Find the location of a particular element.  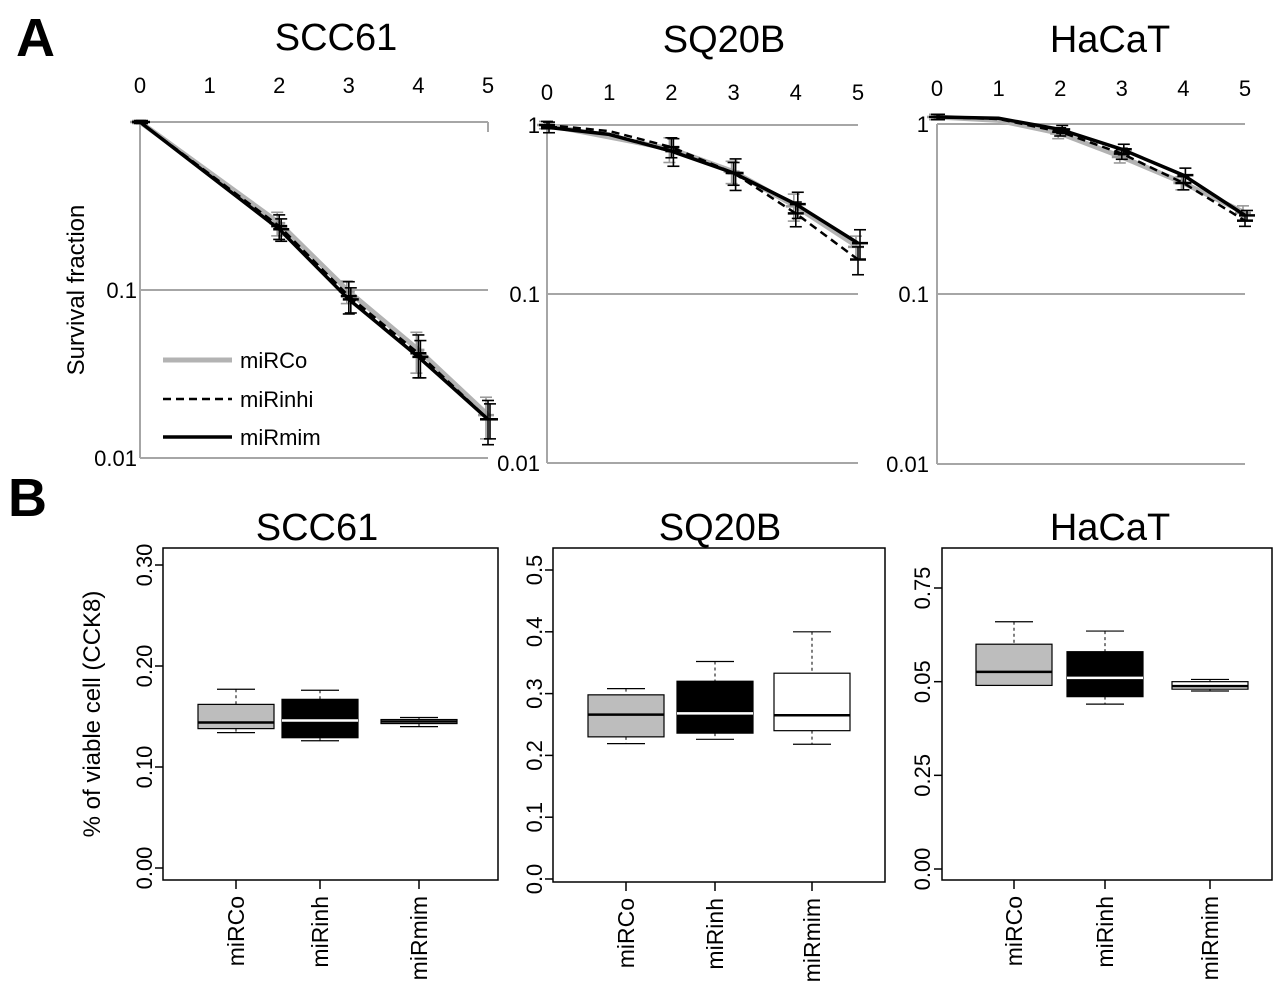

legend-label-mirmim: miRmim is located at coordinates (280, 437).